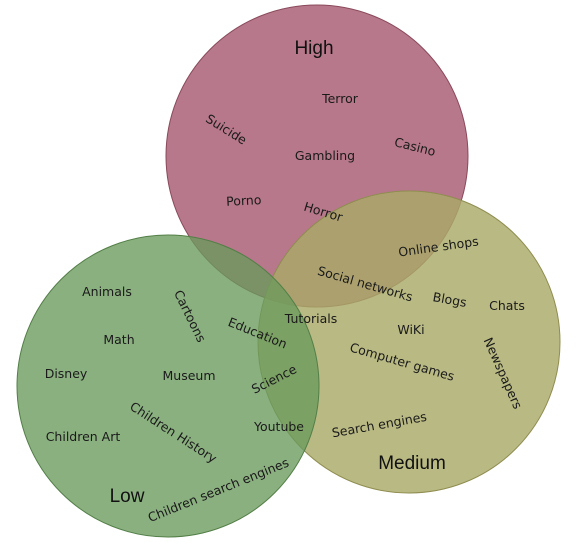 This screenshot has height=547, width=585. What do you see at coordinates (410, 329) in the screenshot?
I see `term-wiki: WiKi` at bounding box center [410, 329].